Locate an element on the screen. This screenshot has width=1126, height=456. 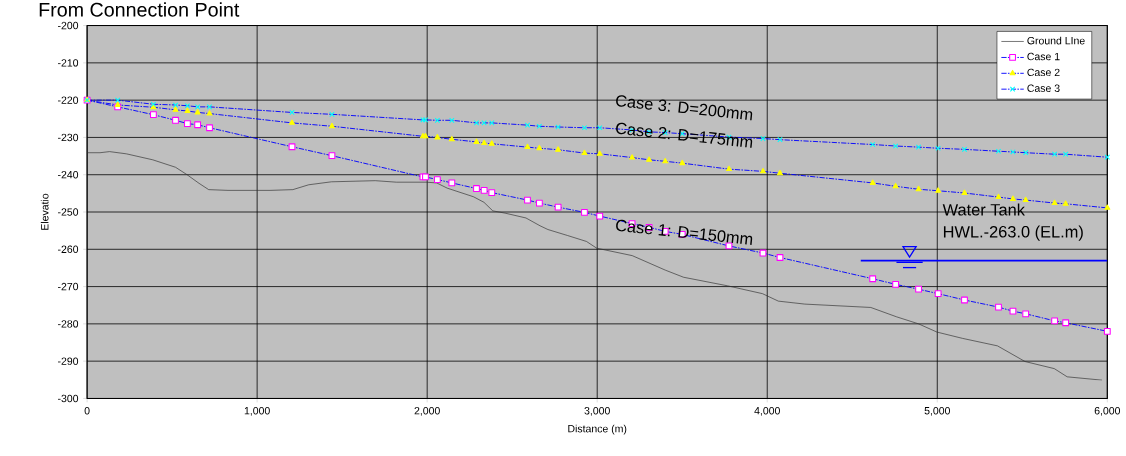
y-tick-label: -210 is located at coordinates (68, 62).